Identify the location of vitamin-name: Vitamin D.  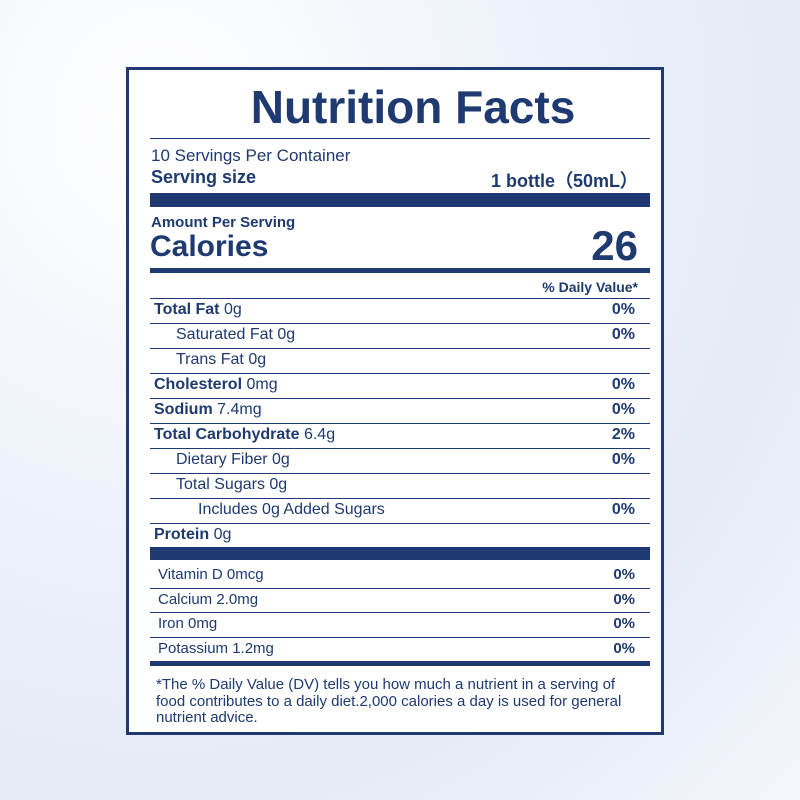
(190, 574).